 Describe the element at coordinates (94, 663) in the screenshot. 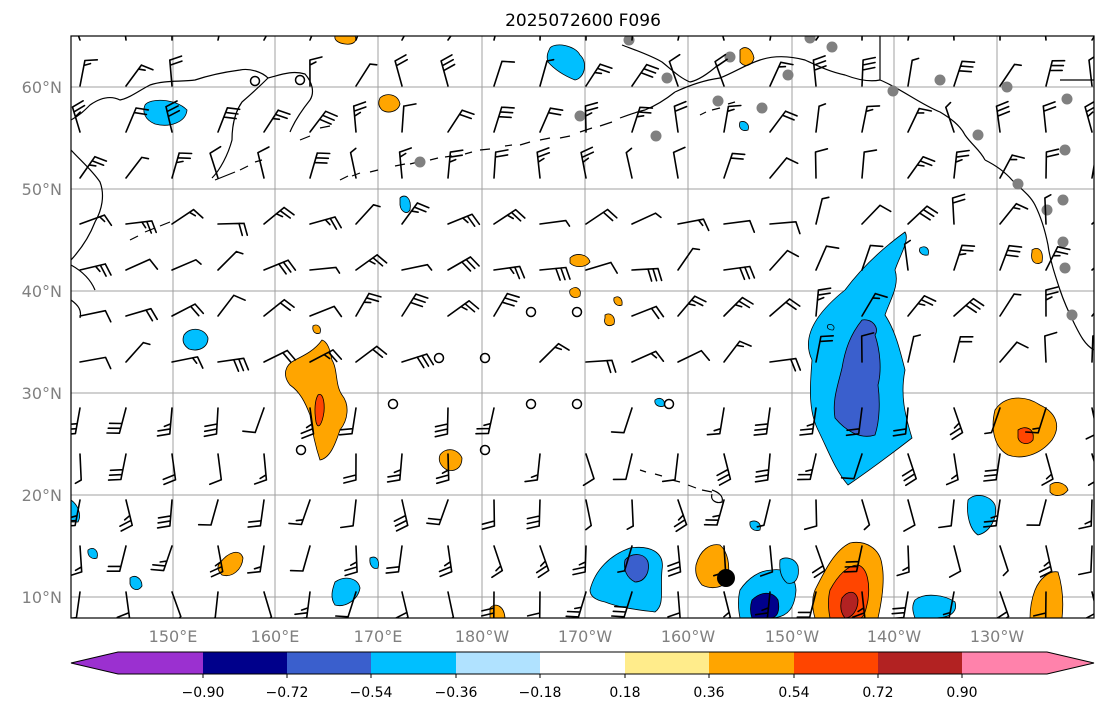

I see `colorbar-extend-min` at that location.